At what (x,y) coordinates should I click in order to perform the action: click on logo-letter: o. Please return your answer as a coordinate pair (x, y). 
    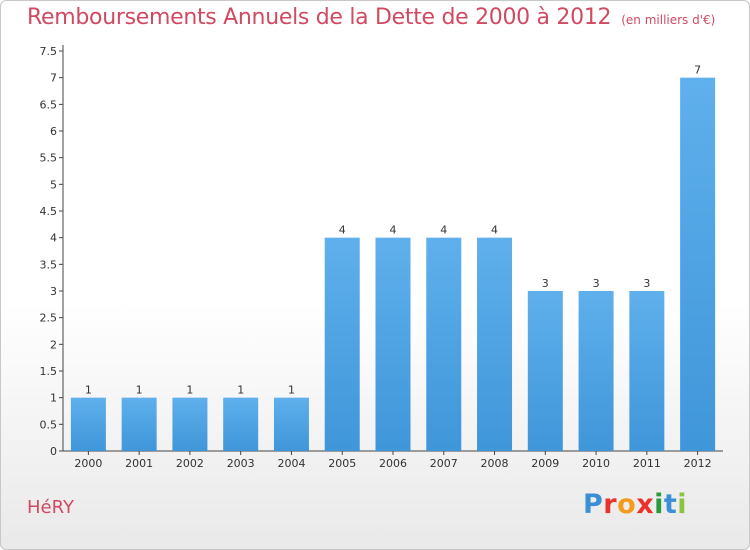
    Looking at the image, I should click on (627, 504).